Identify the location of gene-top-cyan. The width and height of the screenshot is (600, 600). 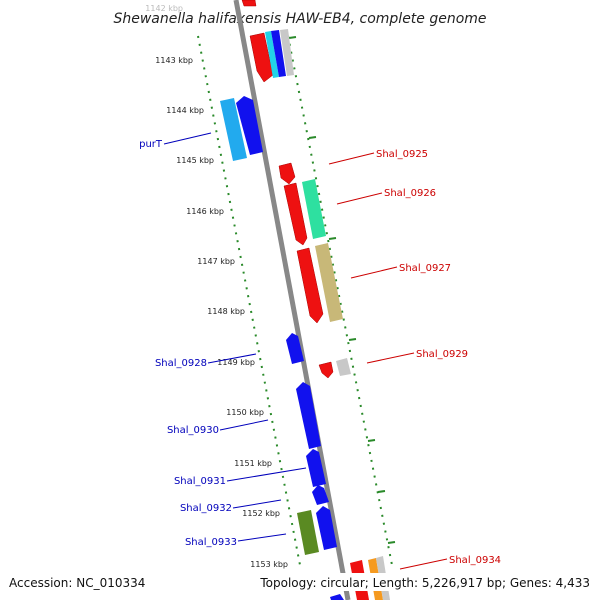
(272, 54).